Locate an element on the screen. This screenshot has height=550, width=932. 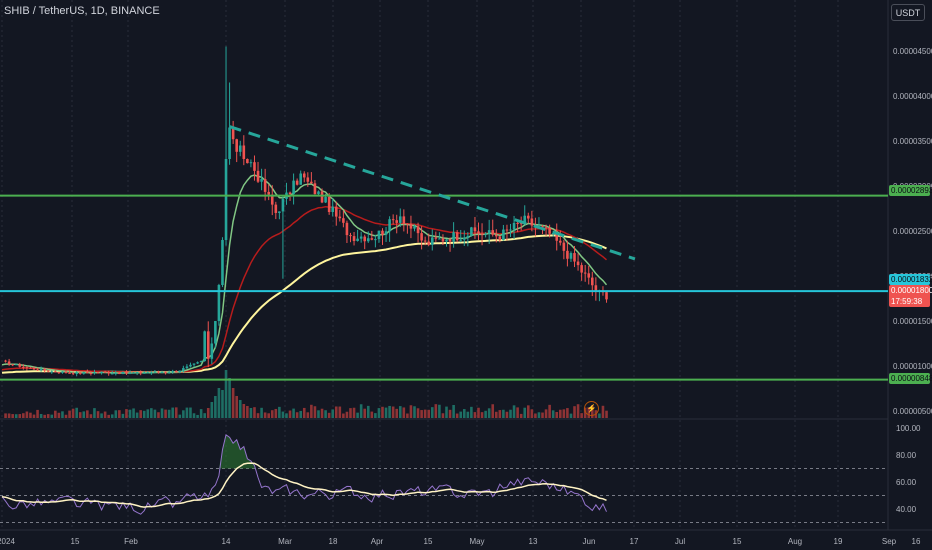
currency-button: USDT is located at coordinates (908, 12).